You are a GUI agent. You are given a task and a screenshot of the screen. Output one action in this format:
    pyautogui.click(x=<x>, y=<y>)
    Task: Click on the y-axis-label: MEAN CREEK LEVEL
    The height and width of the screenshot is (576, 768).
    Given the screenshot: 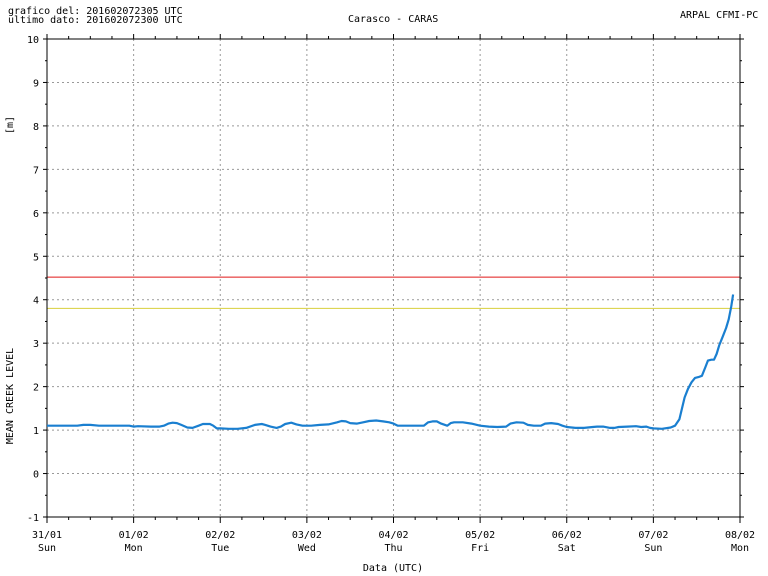 What is the action you would take?
    pyautogui.click(x=10, y=396)
    